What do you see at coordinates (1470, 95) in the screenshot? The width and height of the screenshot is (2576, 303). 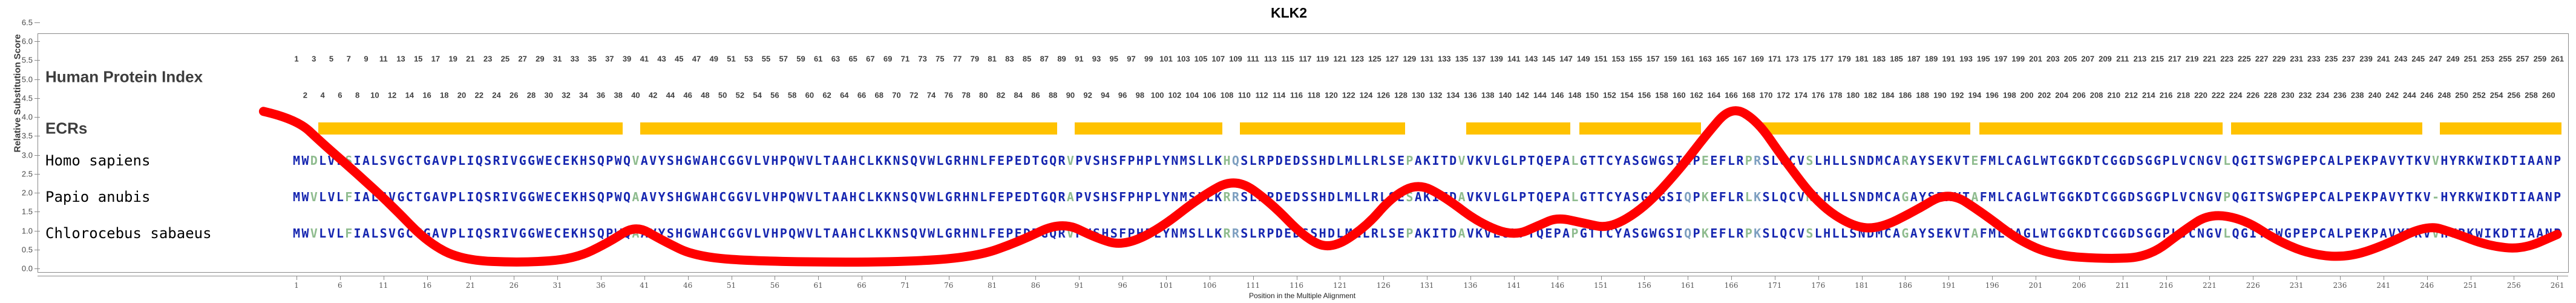 I see `protein-index-number: 136` at bounding box center [1470, 95].